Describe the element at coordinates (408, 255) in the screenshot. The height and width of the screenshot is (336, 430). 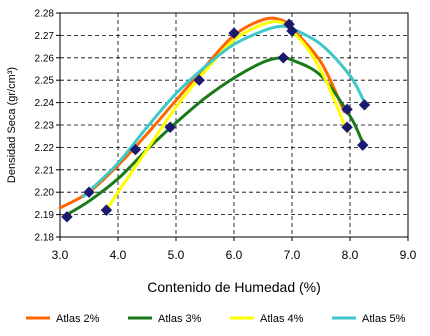
I see `x-tick-label: 9.0` at that location.